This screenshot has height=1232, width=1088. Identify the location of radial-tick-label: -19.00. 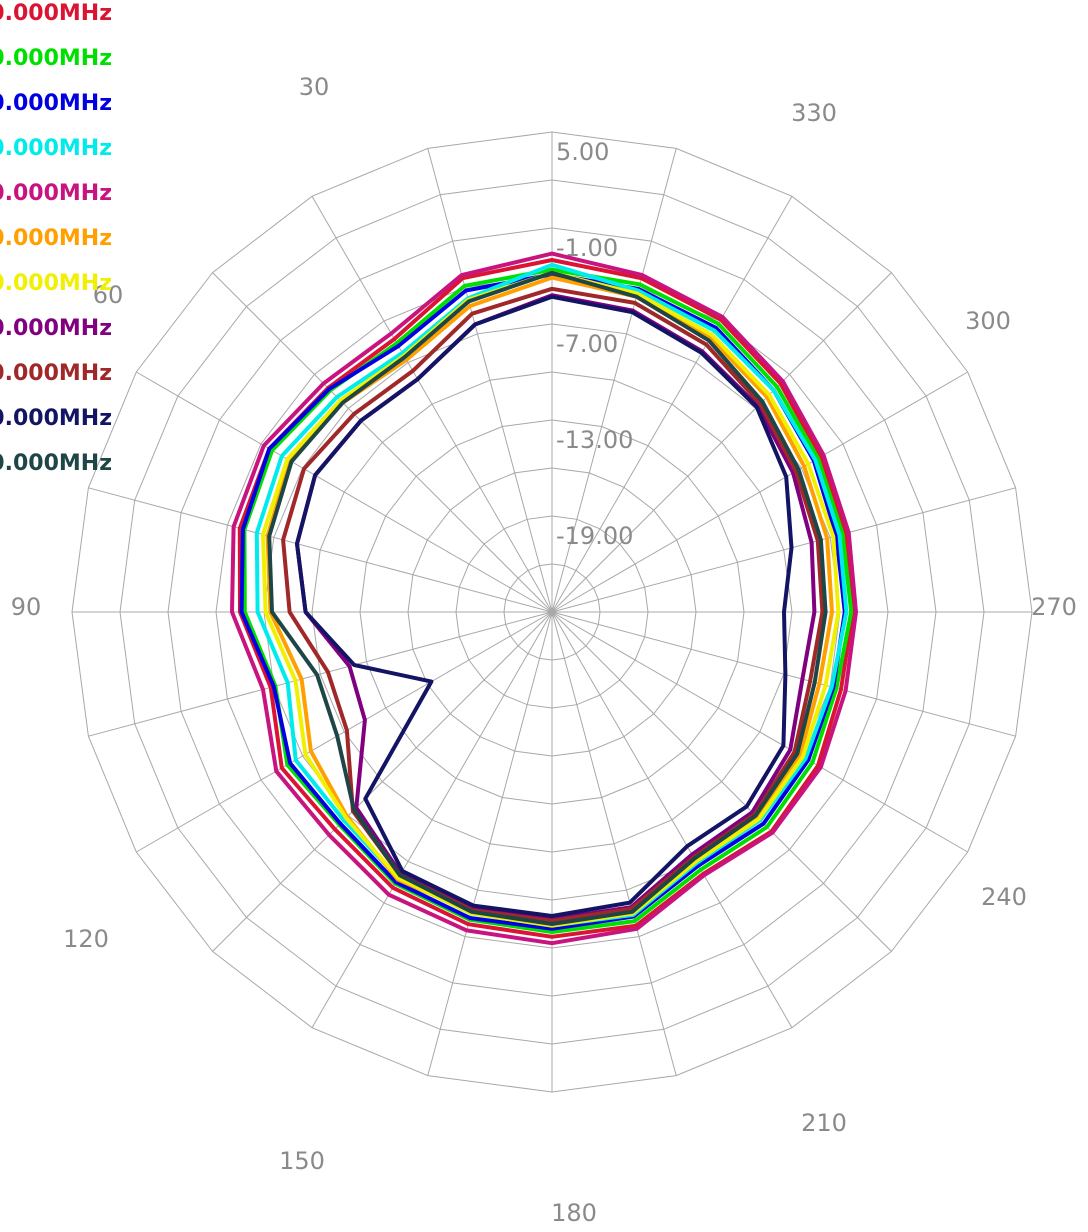
(594, 536).